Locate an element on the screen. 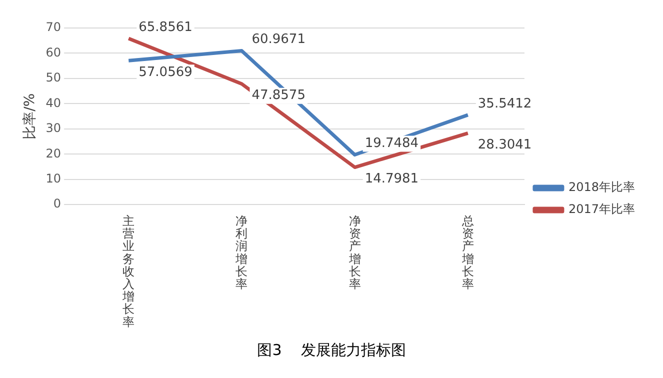  y-axis-title: 比率/% is located at coordinates (30, 116).